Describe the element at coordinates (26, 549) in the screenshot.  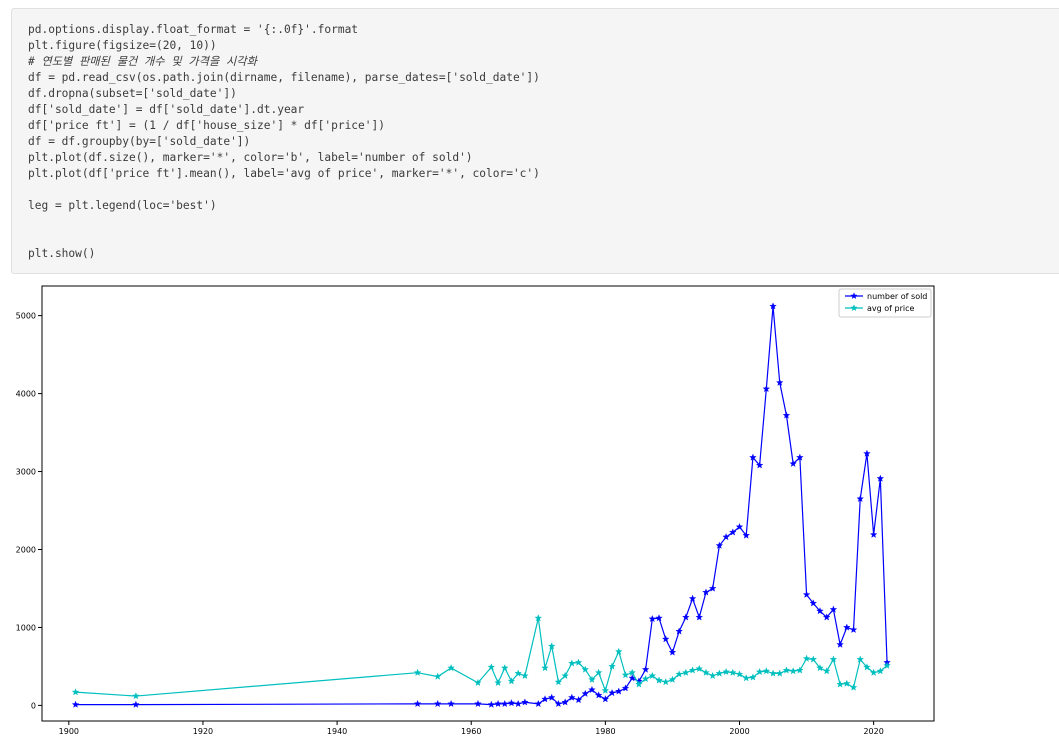
I see `y-tick-label: 2000` at that location.